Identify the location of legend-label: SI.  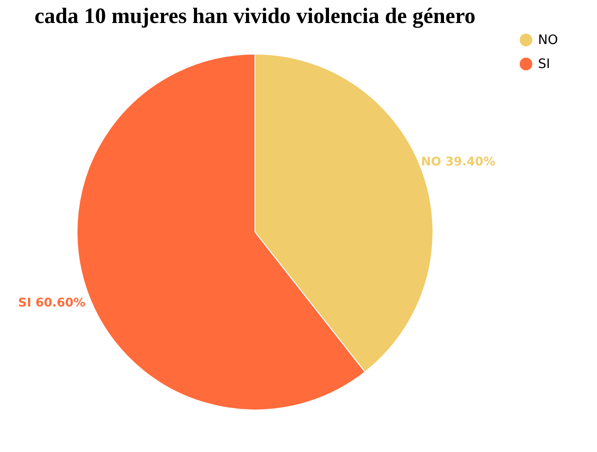
(544, 64).